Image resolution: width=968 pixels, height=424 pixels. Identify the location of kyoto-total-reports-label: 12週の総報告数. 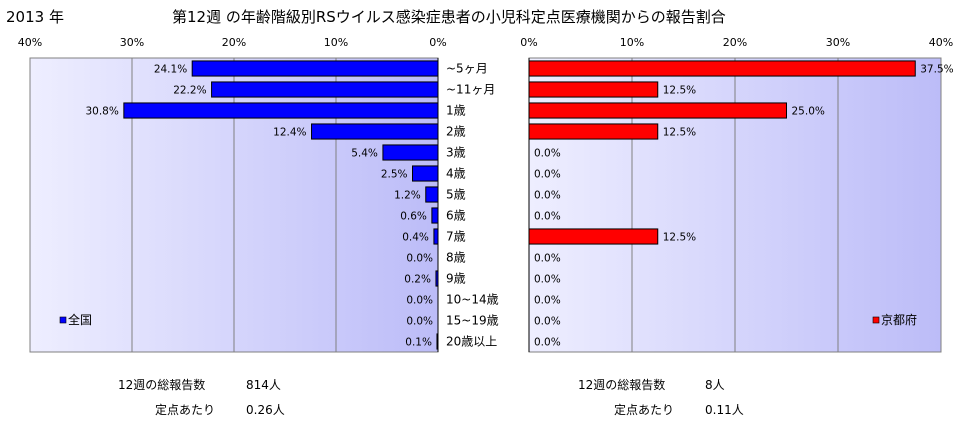
(621, 384).